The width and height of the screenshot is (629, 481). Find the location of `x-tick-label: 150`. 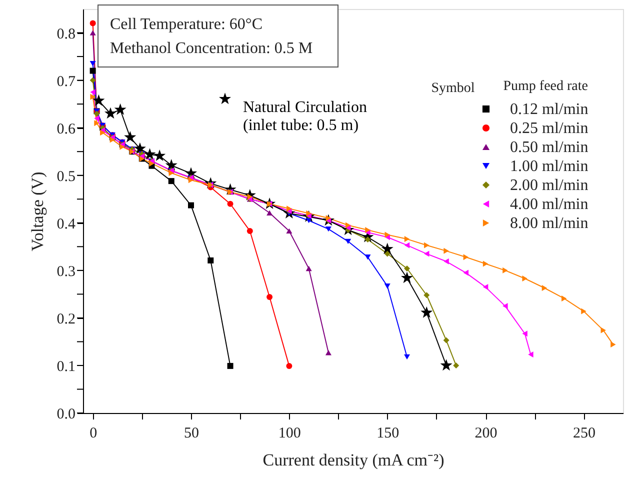

x-tick-label: 150 is located at coordinates (388, 434).